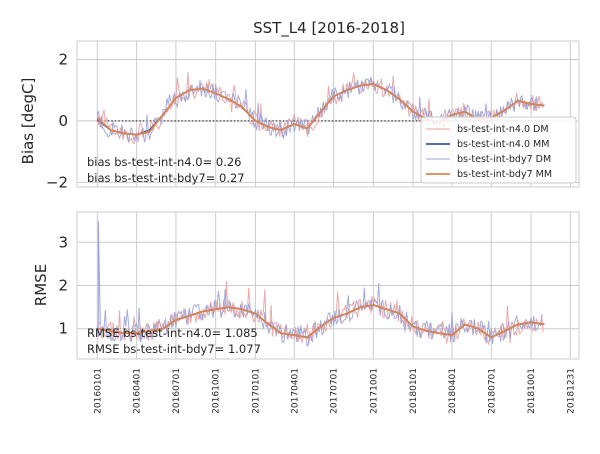  I want to click on x-tick-label: 20160701, so click(177, 391).